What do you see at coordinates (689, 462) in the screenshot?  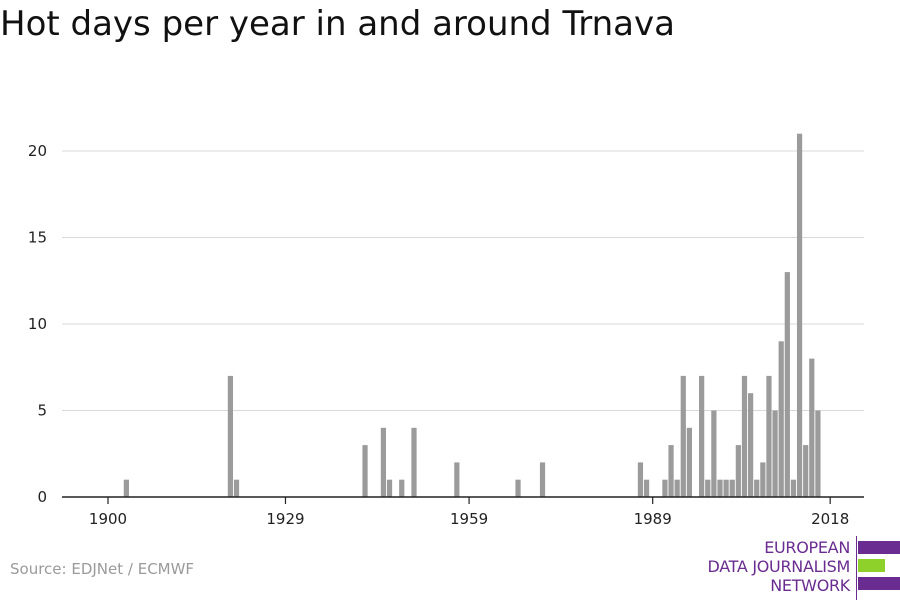 I see `bar-1995` at bounding box center [689, 462].